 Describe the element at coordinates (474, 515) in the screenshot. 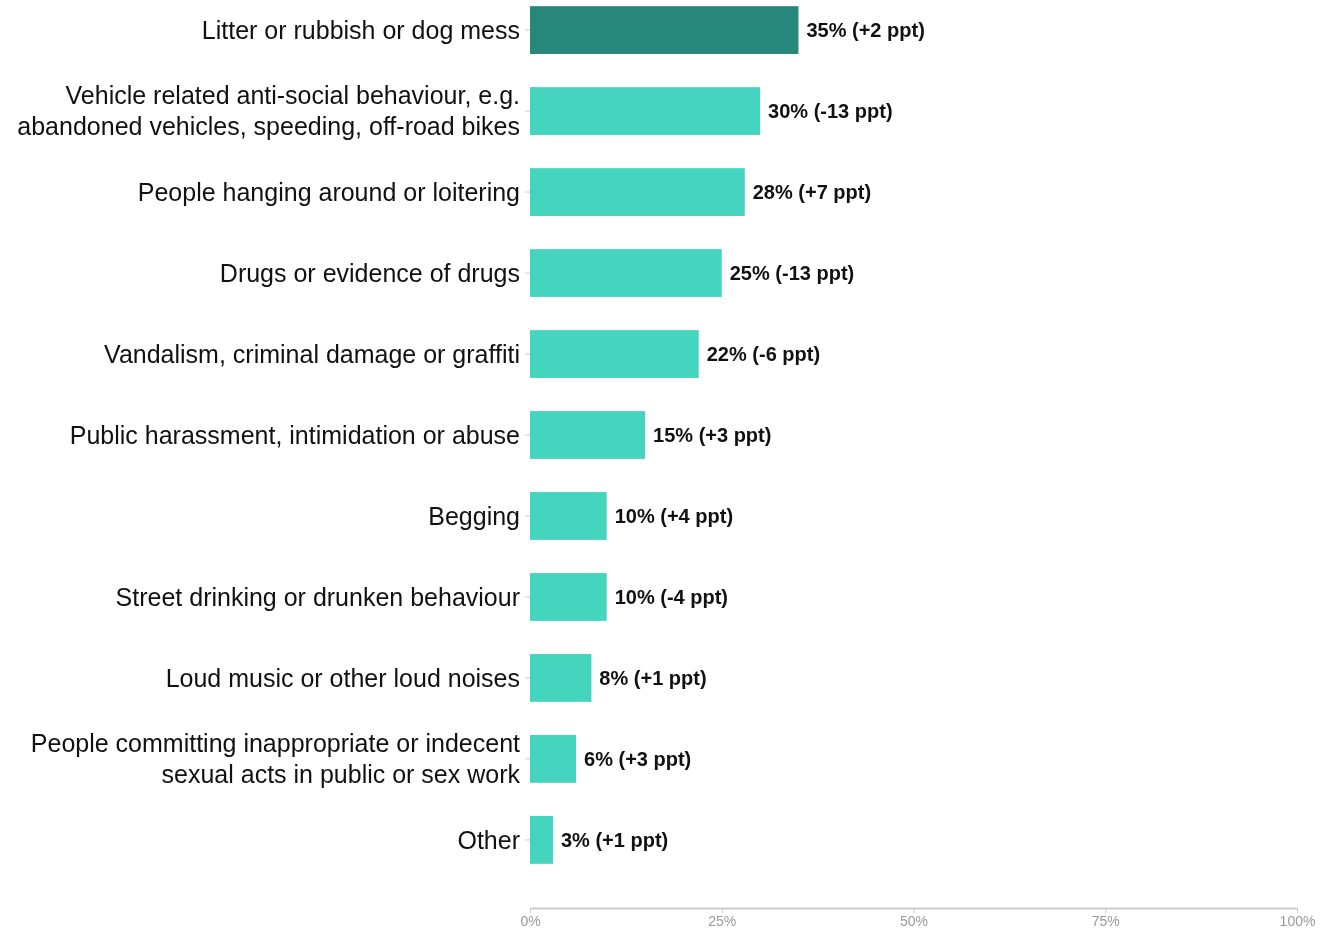

I see `y-tick-label: Begging` at that location.